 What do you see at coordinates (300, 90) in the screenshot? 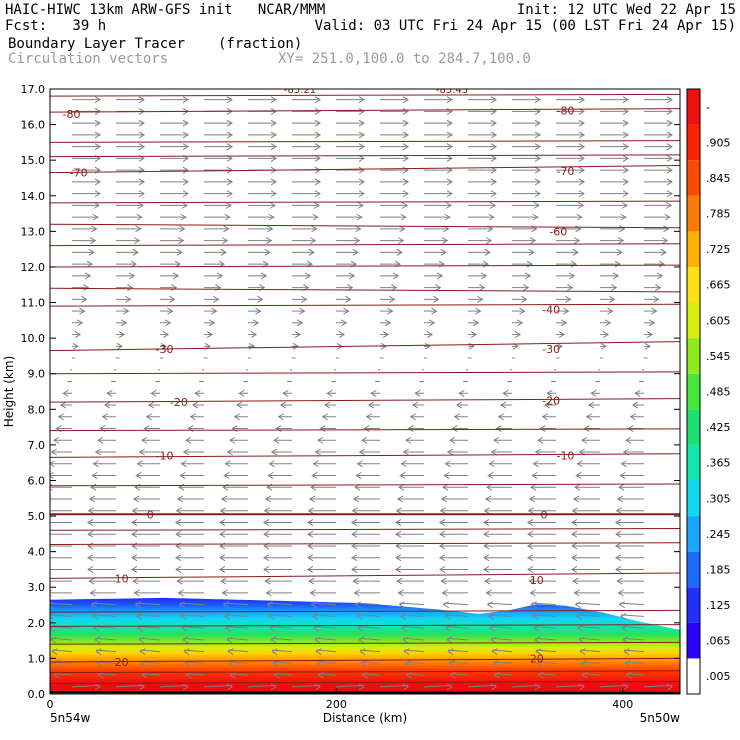
I see `contour-label: -85.21` at bounding box center [300, 90].